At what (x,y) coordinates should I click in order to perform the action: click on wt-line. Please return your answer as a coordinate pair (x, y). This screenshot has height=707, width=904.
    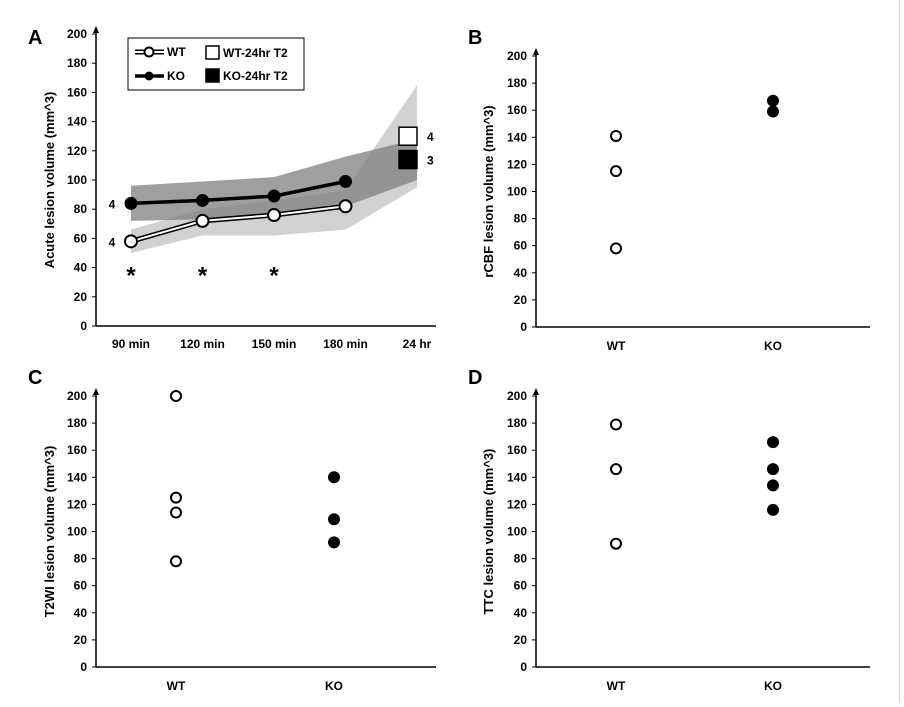
    Looking at the image, I should click on (238, 224).